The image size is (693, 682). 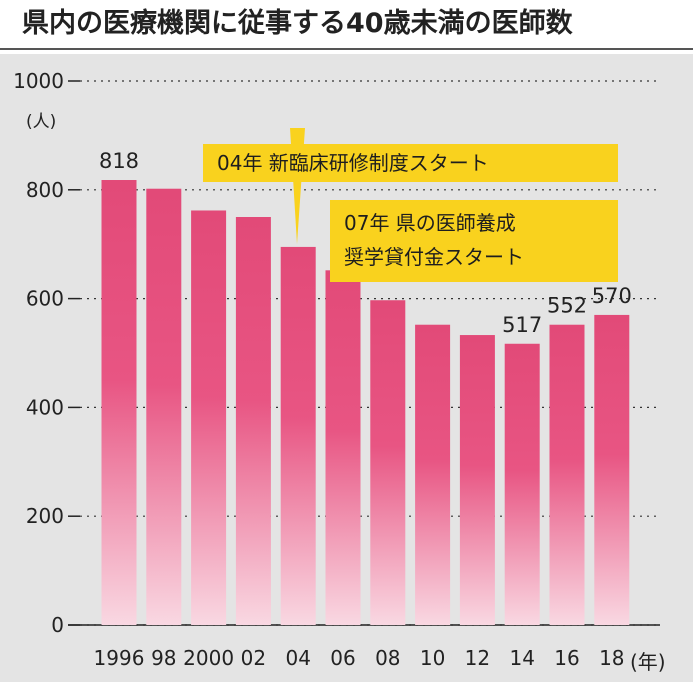 I want to click on y-tick-label: 0, so click(x=57, y=625).